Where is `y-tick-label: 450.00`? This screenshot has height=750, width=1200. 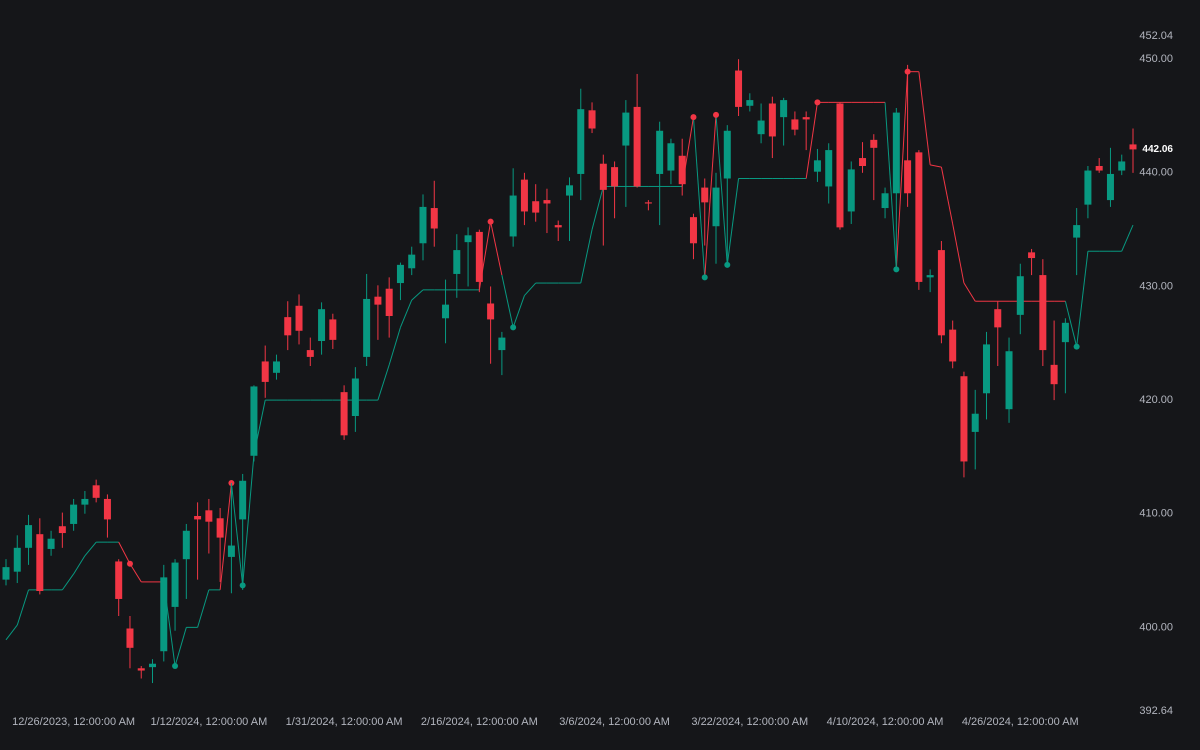 y-tick-label: 450.00 is located at coordinates (1156, 59).